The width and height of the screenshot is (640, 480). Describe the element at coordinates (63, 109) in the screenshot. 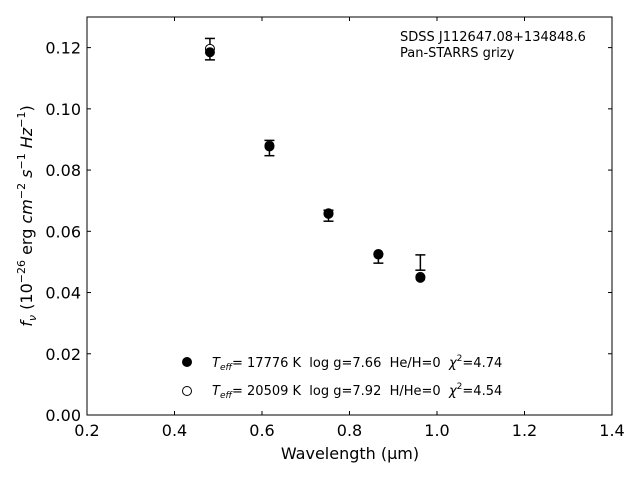

I see `y-tick-label: 0.10` at that location.